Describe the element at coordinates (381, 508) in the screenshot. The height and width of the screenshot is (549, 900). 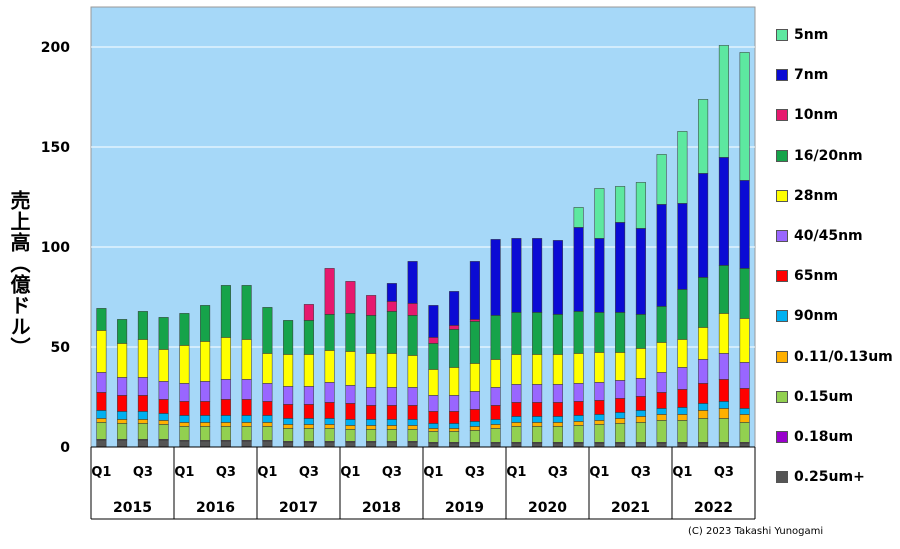
I see `year-label: 2018` at that location.